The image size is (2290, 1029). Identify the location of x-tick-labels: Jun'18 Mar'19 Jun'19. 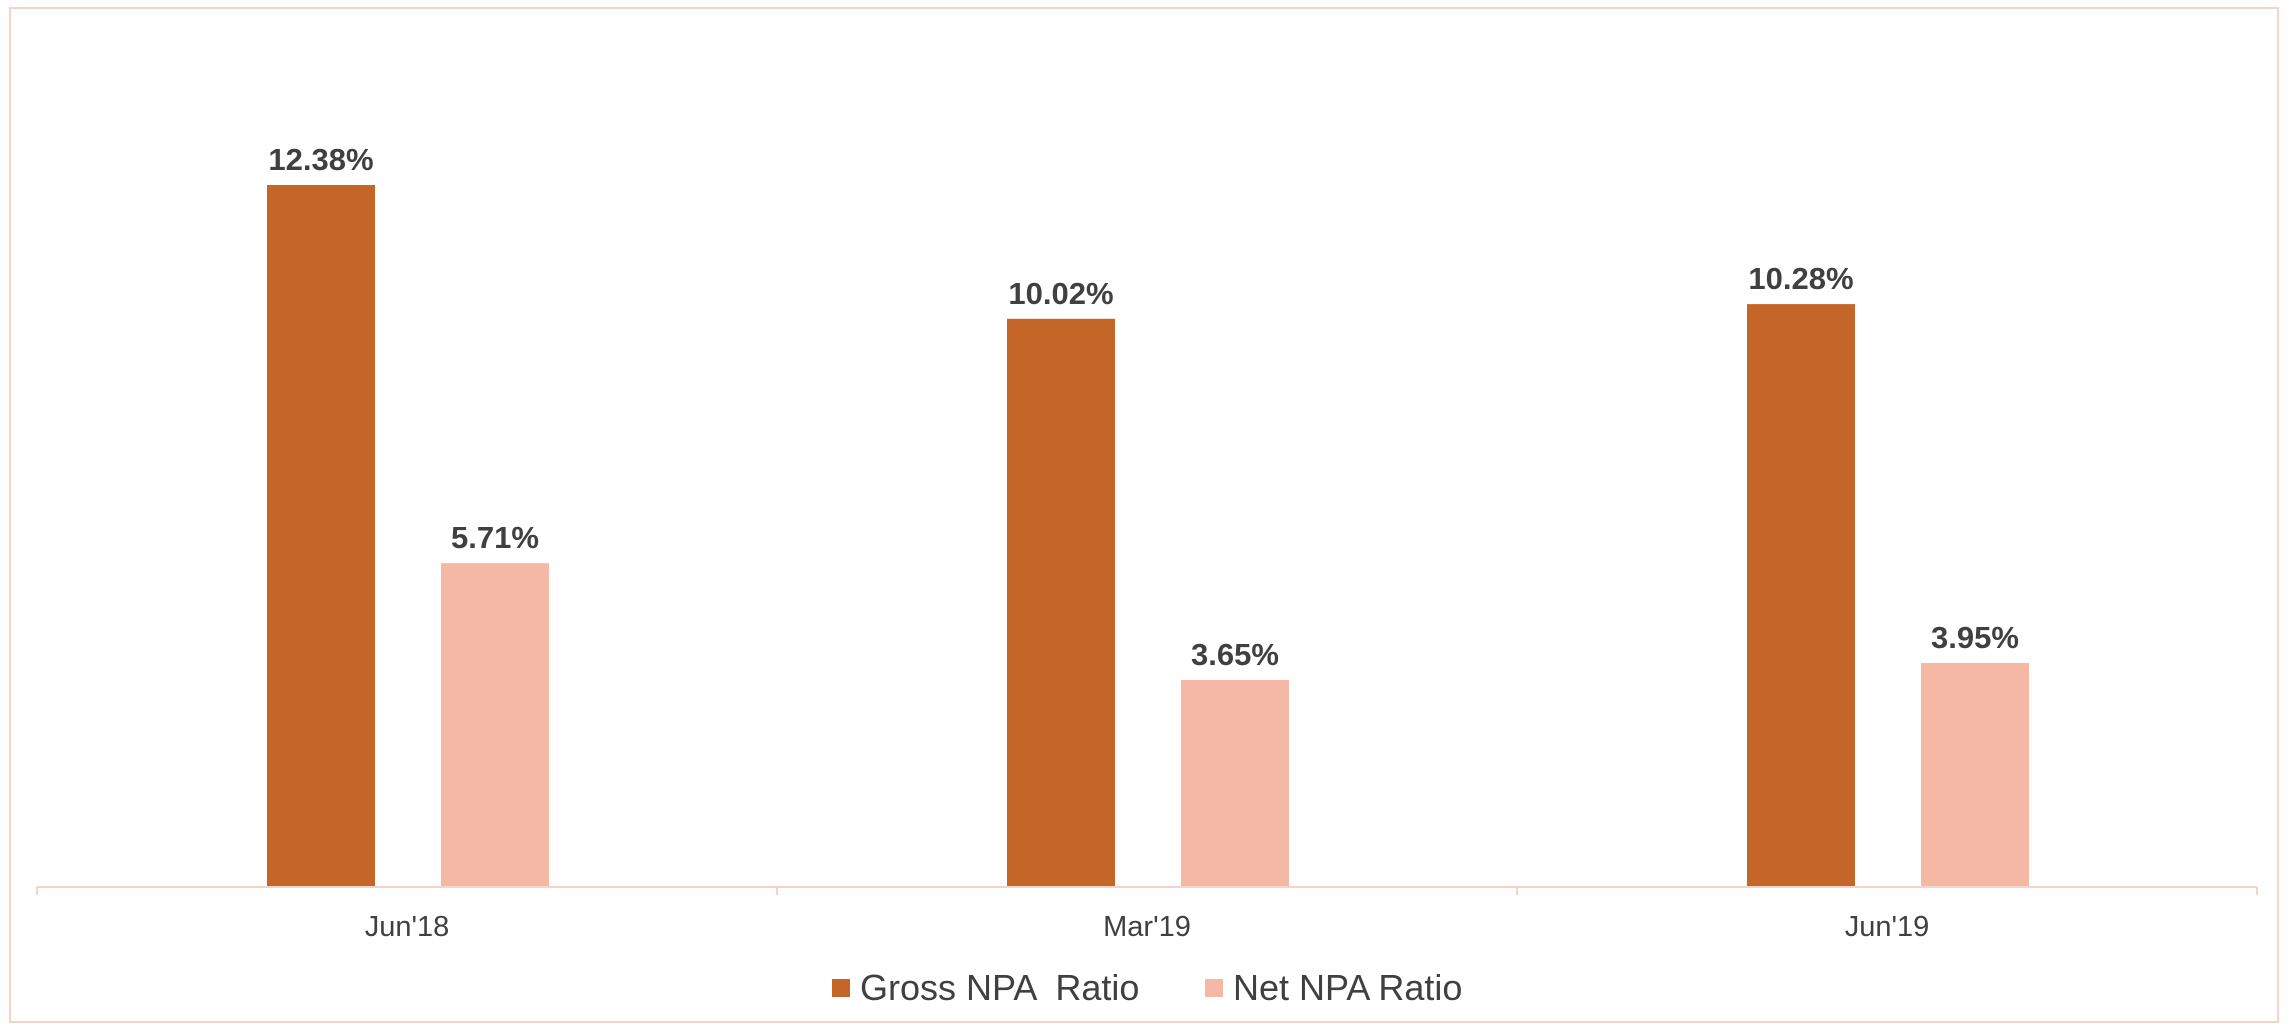
(1147, 927).